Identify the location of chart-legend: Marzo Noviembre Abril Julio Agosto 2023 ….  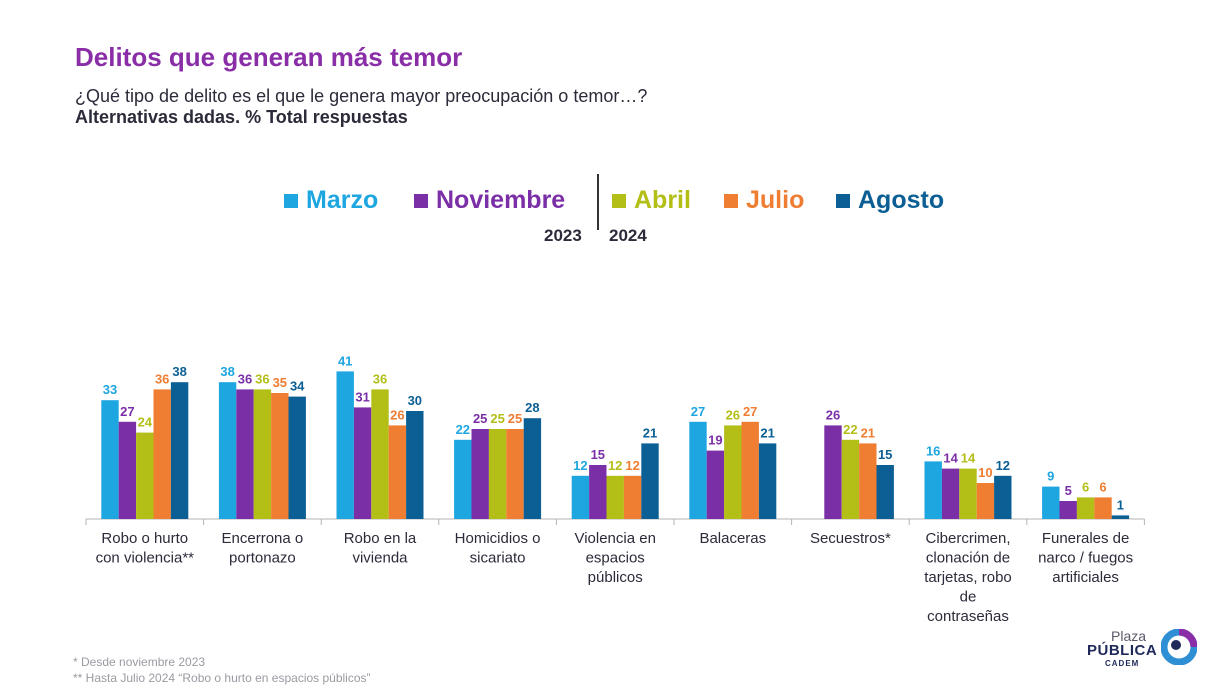
(613, 215).